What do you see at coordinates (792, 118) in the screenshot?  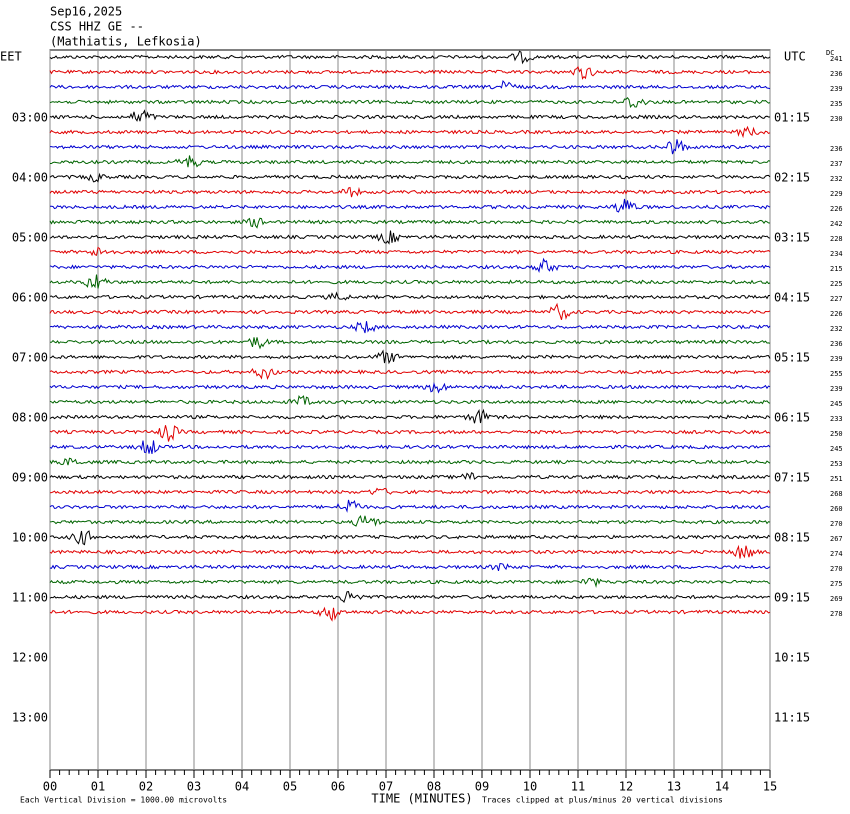 I see `right-row-label: 01:15` at bounding box center [792, 118].